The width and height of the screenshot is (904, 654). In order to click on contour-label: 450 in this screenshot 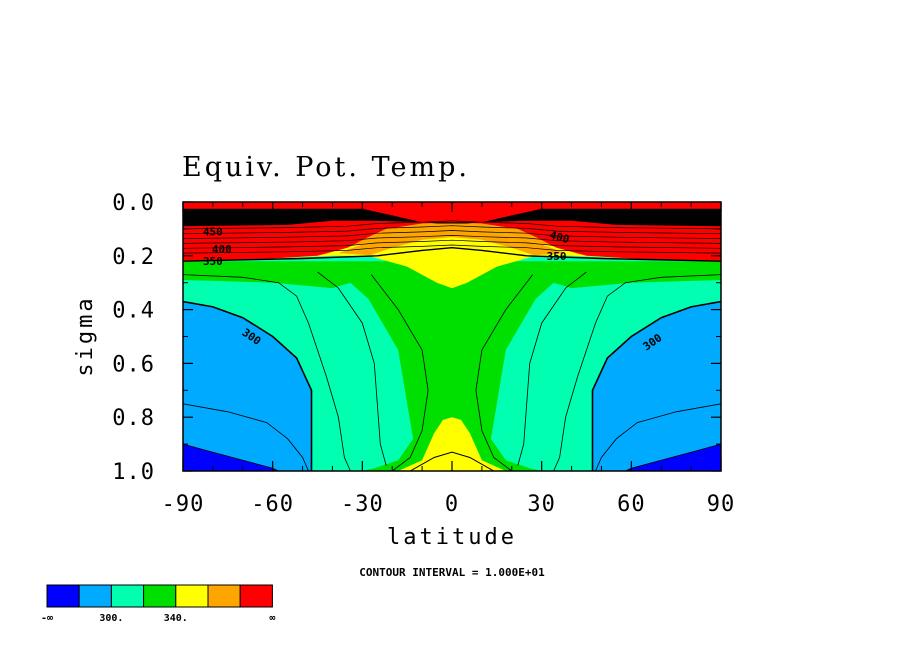, I will do `click(213, 232)`.